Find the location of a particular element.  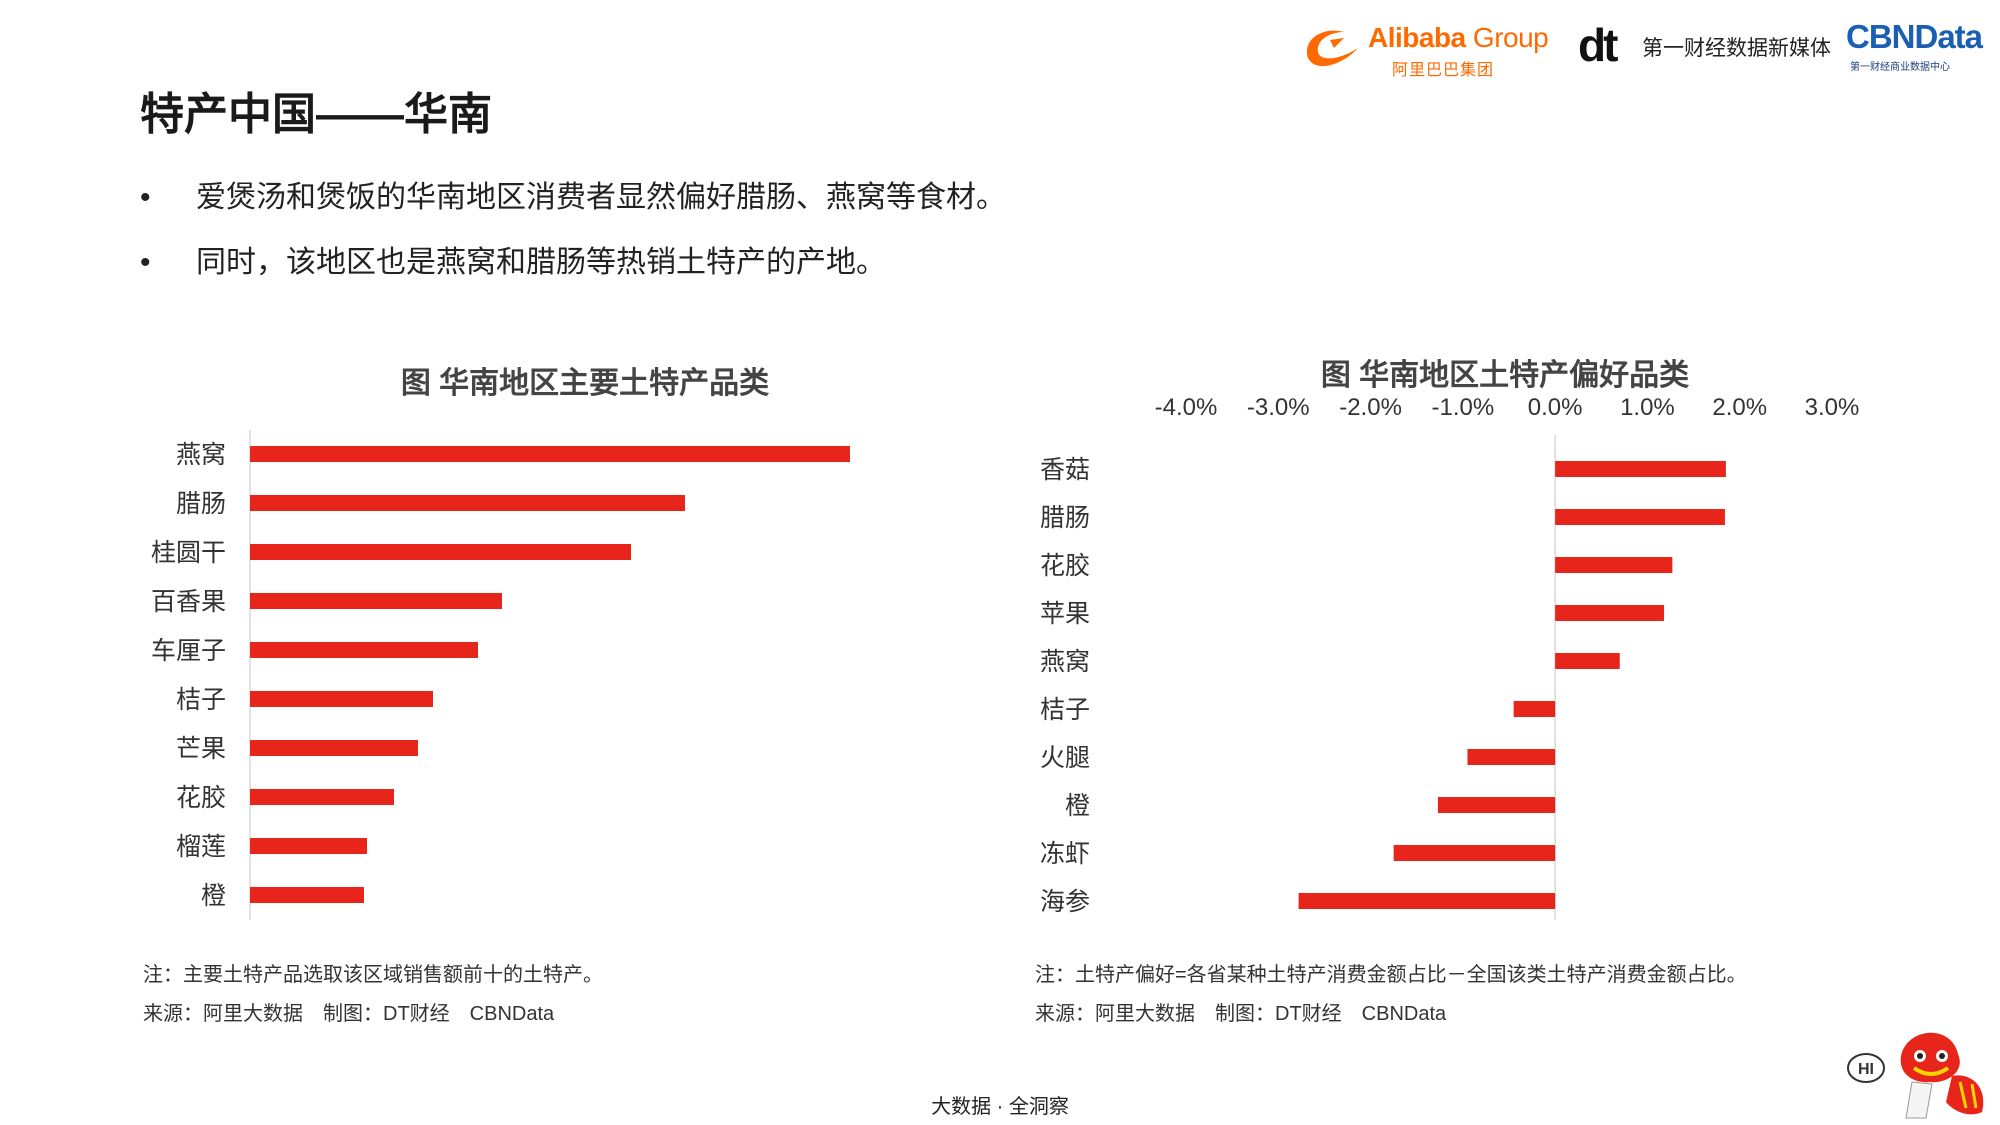

dt-text: 第一财经数据新媒体 is located at coordinates (1736, 48).